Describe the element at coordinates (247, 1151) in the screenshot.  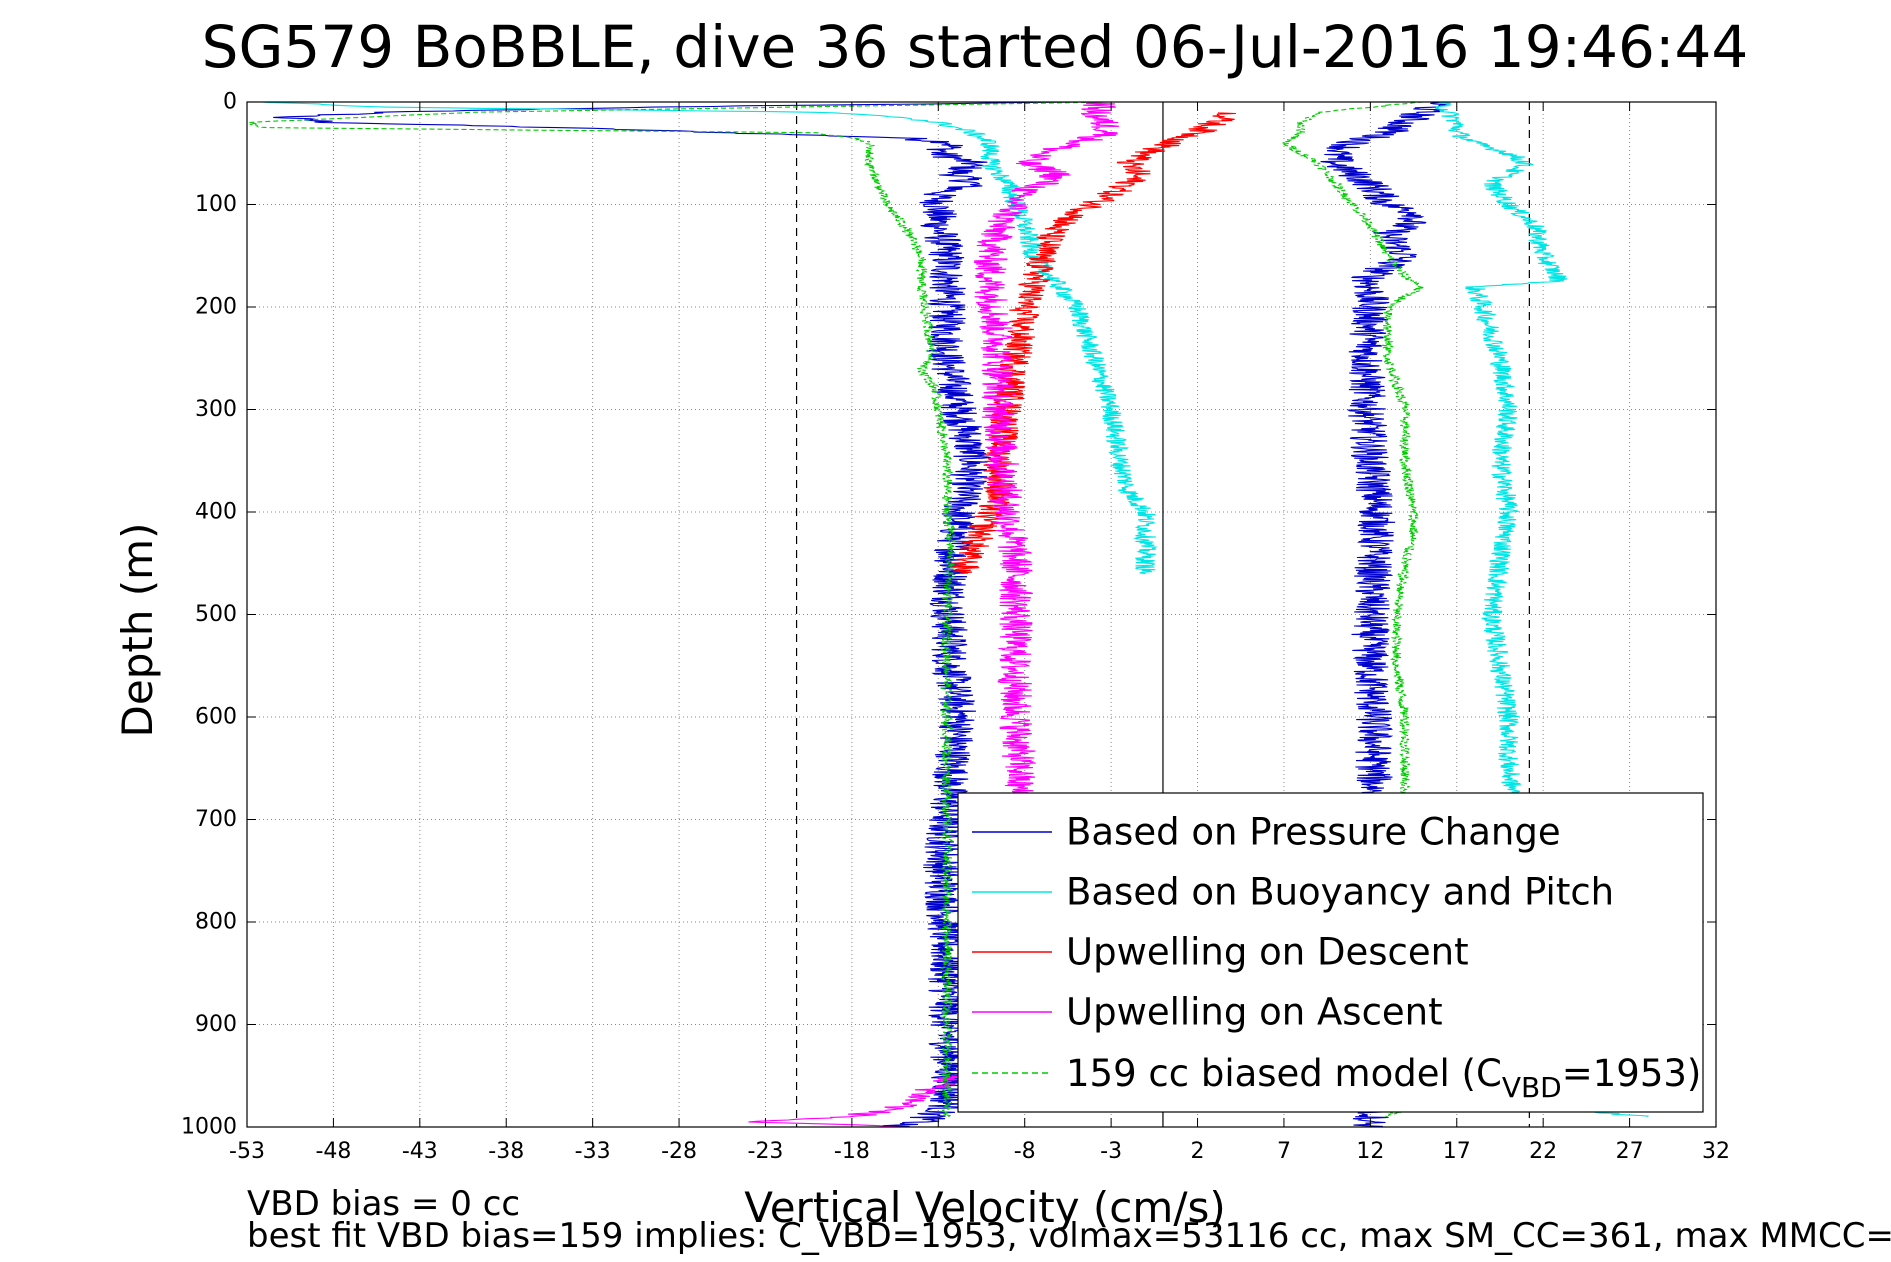
I see `x-tick-label: -53` at that location.